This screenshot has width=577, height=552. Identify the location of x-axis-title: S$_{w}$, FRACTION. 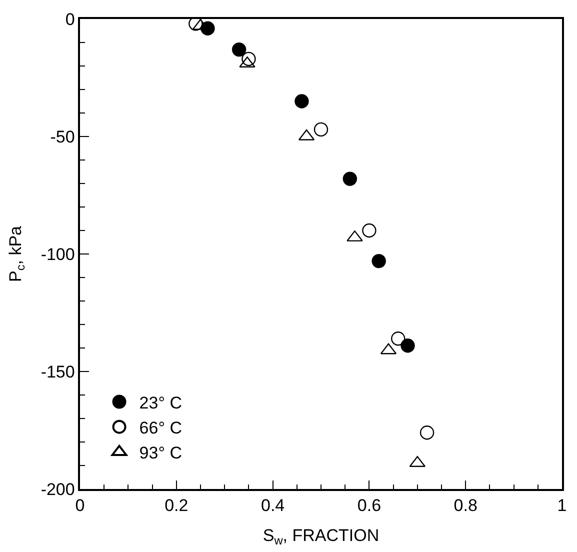
(321, 537).